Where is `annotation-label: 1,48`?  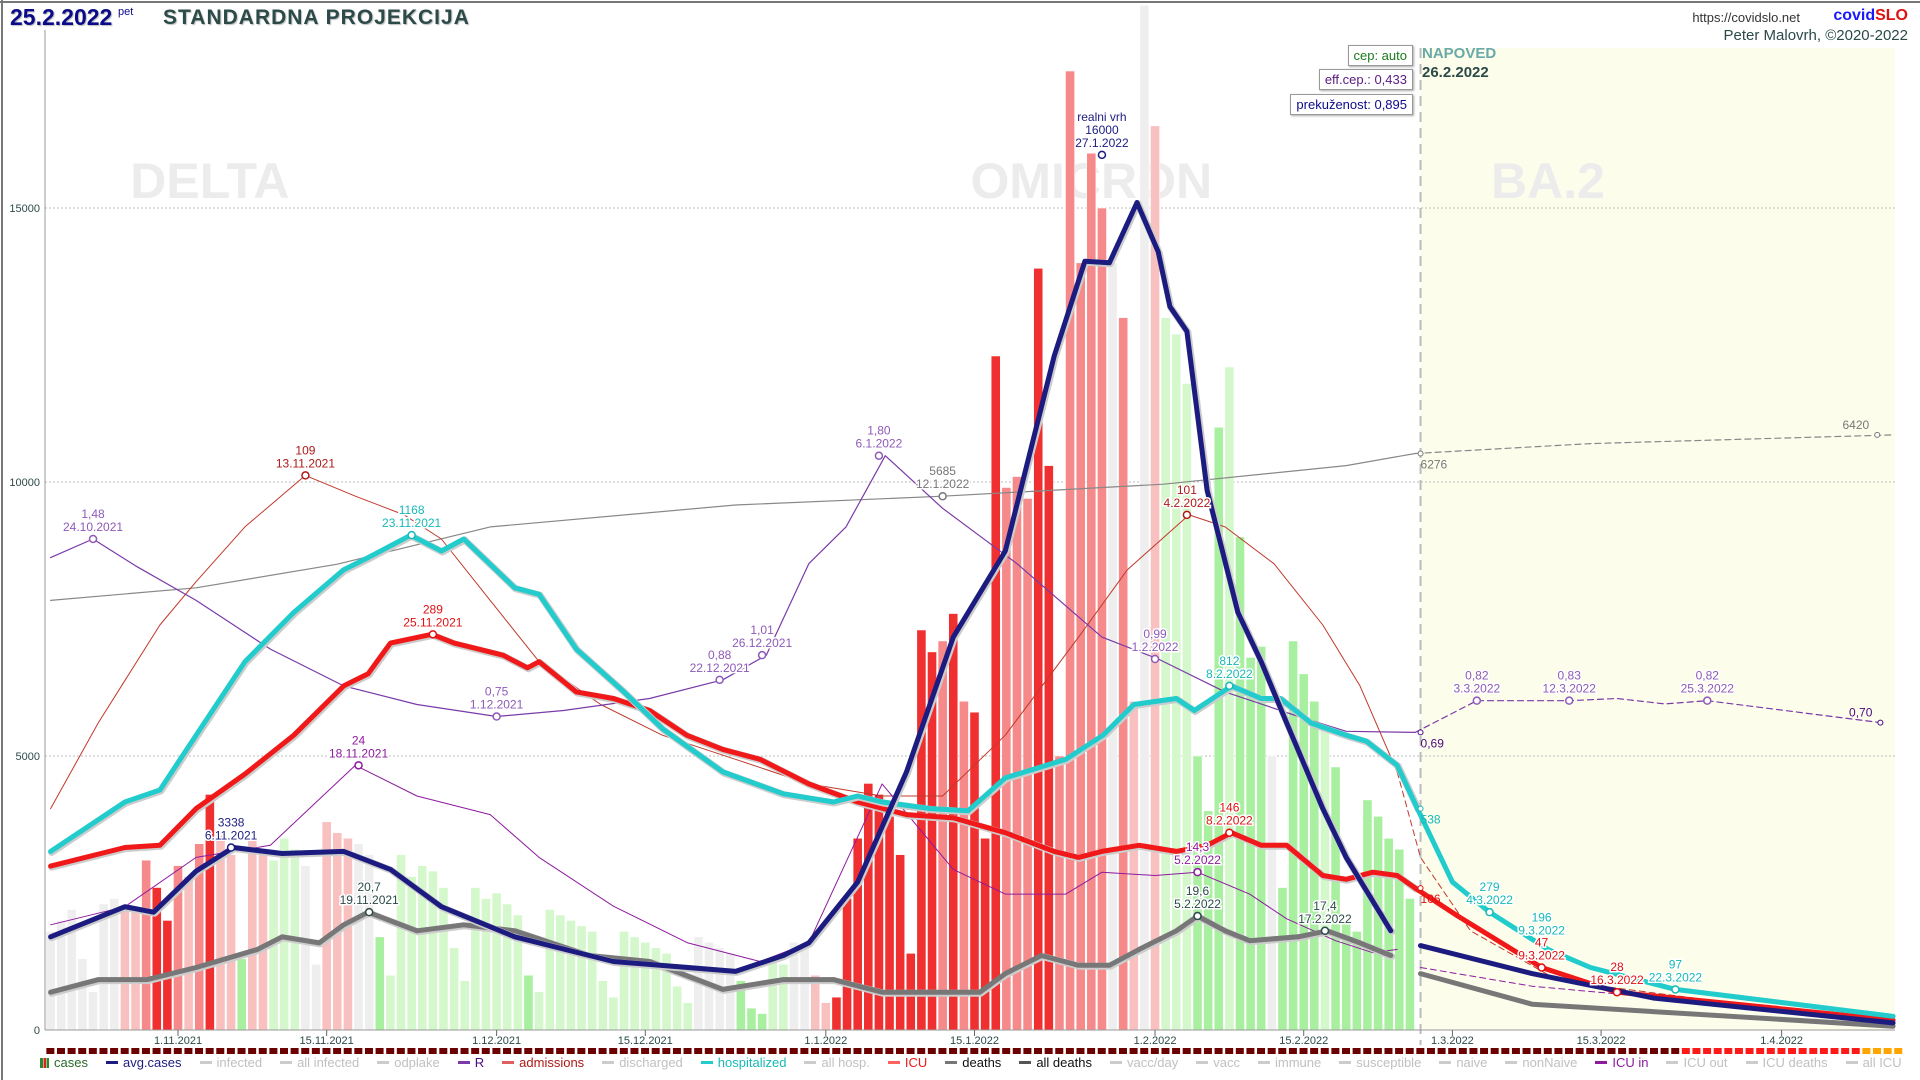 annotation-label: 1,48 is located at coordinates (93, 514).